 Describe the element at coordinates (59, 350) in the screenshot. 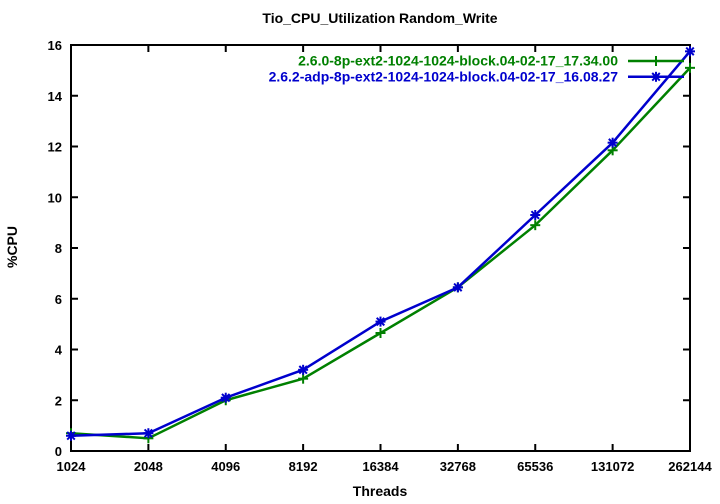

I see `y-tick-label: 4` at that location.